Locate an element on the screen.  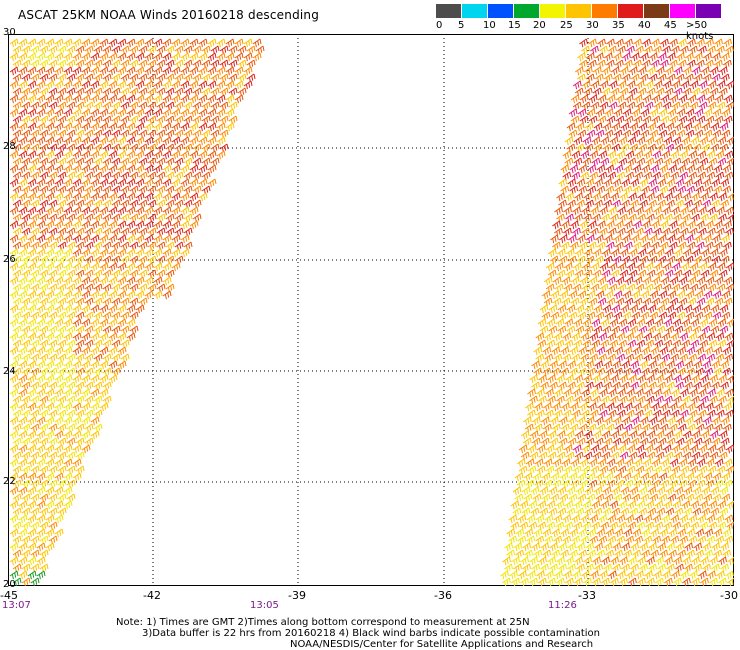
y-tick-label: 26 is located at coordinates (9, 259).